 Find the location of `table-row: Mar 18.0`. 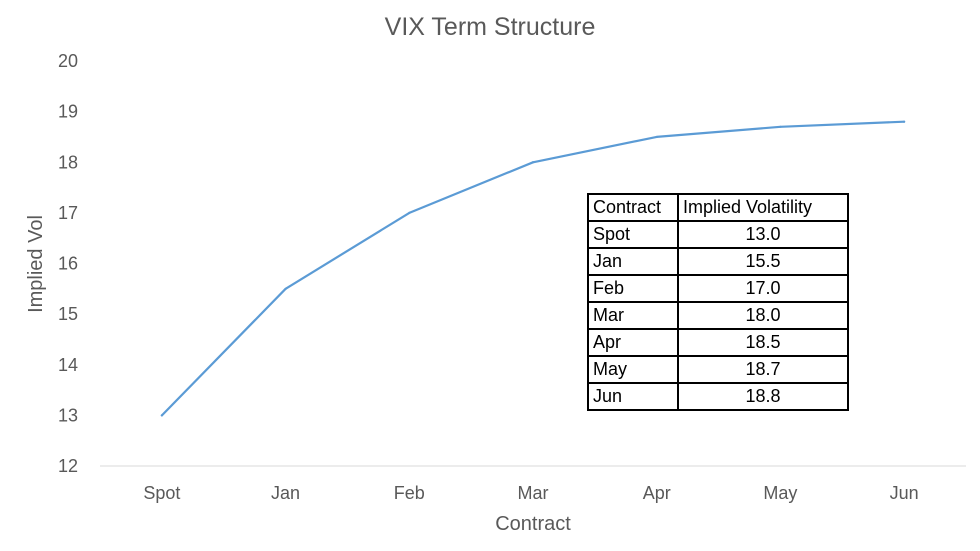

table-row: Mar 18.0 is located at coordinates (718, 315).